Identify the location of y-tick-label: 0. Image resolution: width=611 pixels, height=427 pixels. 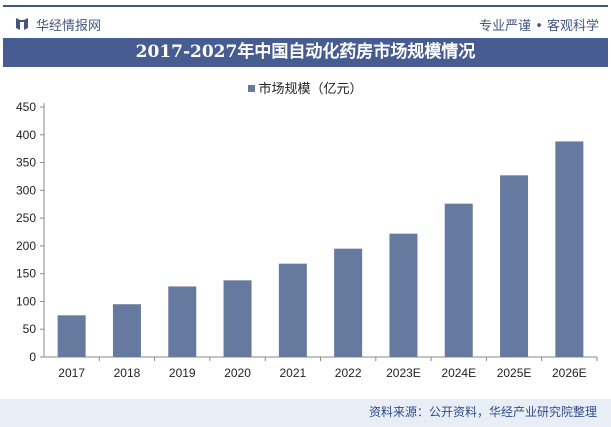
(32, 357).